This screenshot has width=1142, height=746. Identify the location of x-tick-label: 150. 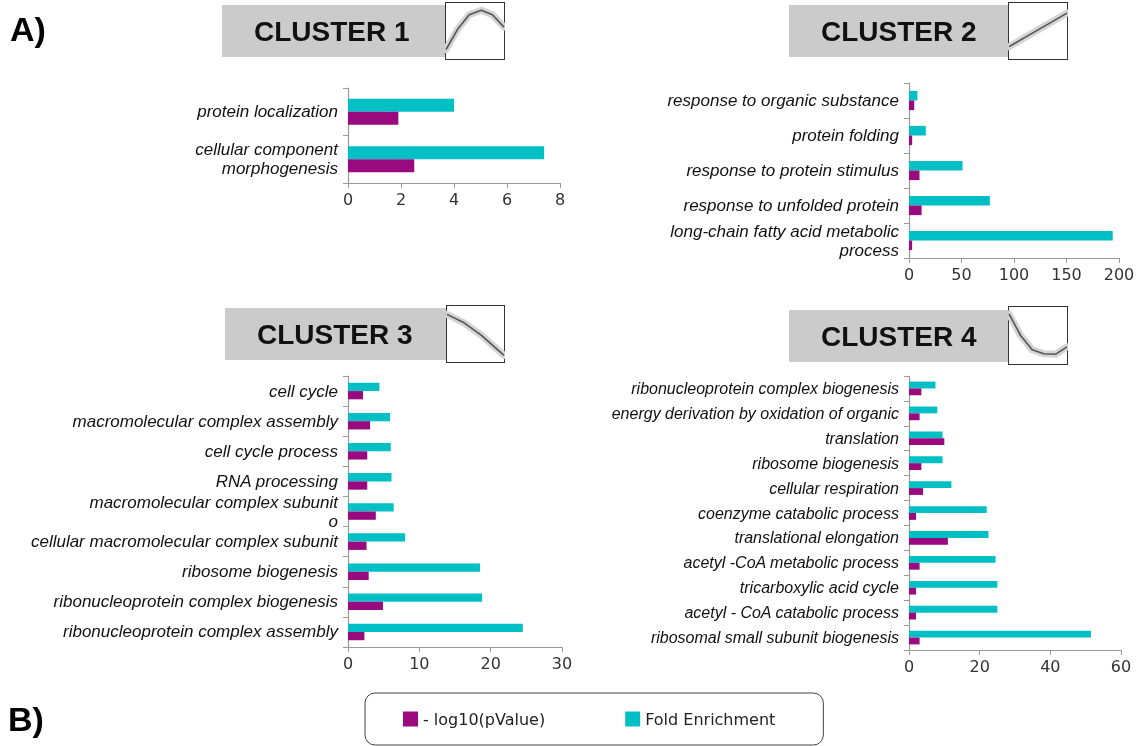
(1066, 274).